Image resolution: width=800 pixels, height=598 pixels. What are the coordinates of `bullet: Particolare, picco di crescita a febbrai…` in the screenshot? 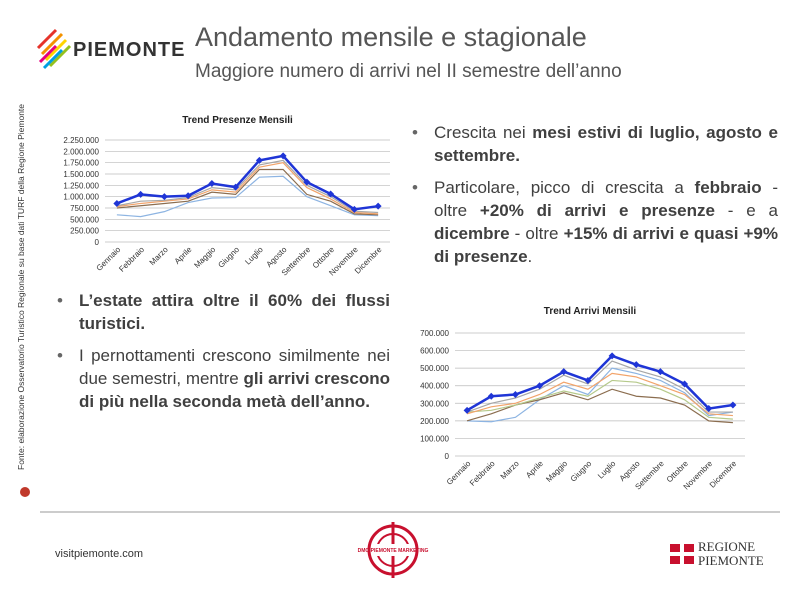 It's located at (594, 222).